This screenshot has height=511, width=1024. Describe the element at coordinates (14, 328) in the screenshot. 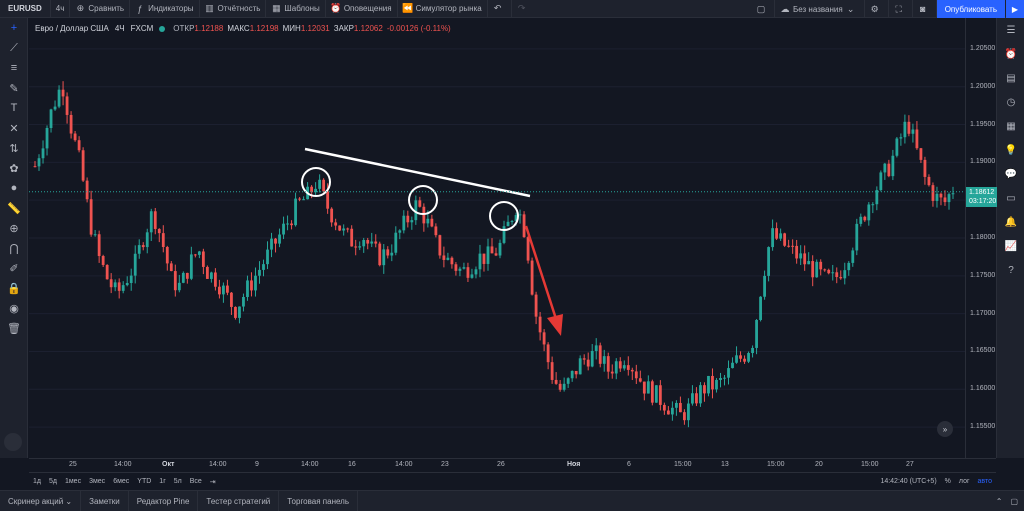

I see `trash-icon: 🗑` at that location.